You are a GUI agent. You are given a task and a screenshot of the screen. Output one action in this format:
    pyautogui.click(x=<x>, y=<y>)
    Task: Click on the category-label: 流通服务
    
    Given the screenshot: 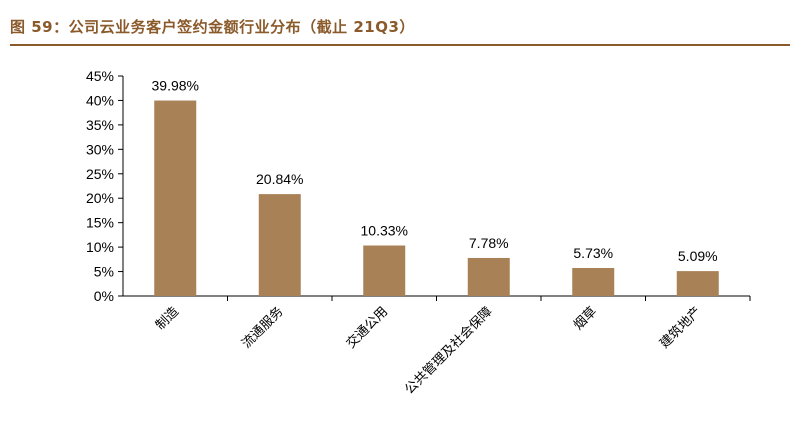 What is the action you would take?
    pyautogui.click(x=262, y=328)
    